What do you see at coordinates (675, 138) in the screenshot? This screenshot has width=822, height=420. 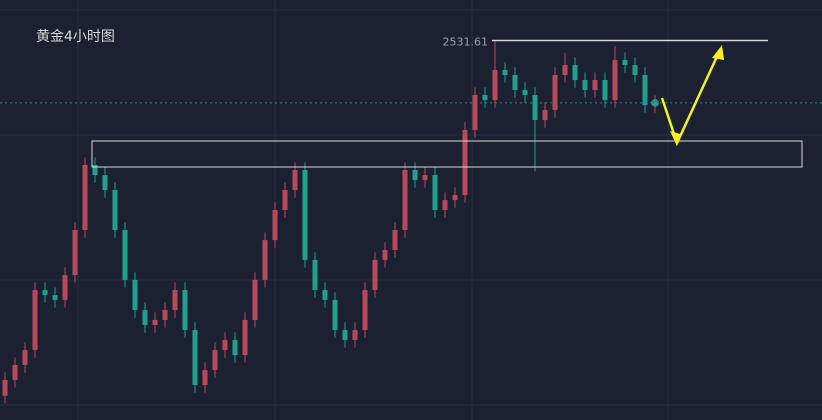 I see `arrow-head-down` at bounding box center [675, 138].